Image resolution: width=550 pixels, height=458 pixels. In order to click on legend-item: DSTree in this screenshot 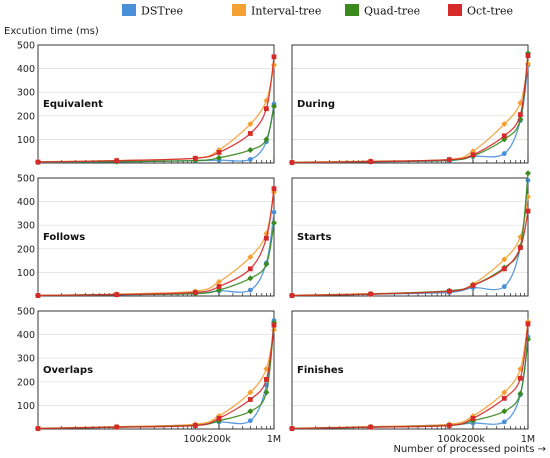, I will do `click(152, 11)`.